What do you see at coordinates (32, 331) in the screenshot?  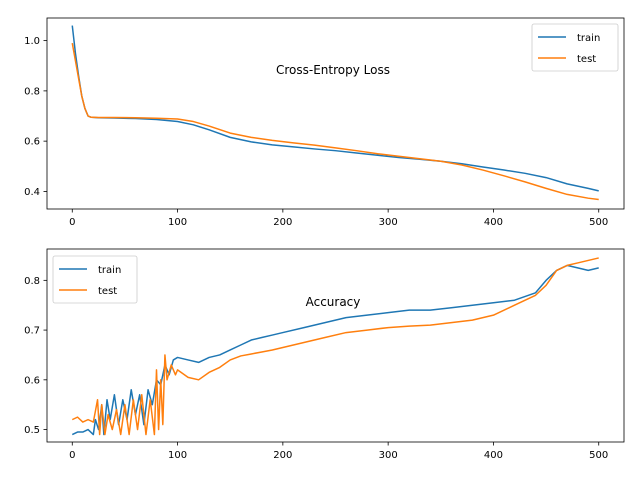 I see `accuracy-y-tick-label: 0.7` at bounding box center [32, 331].